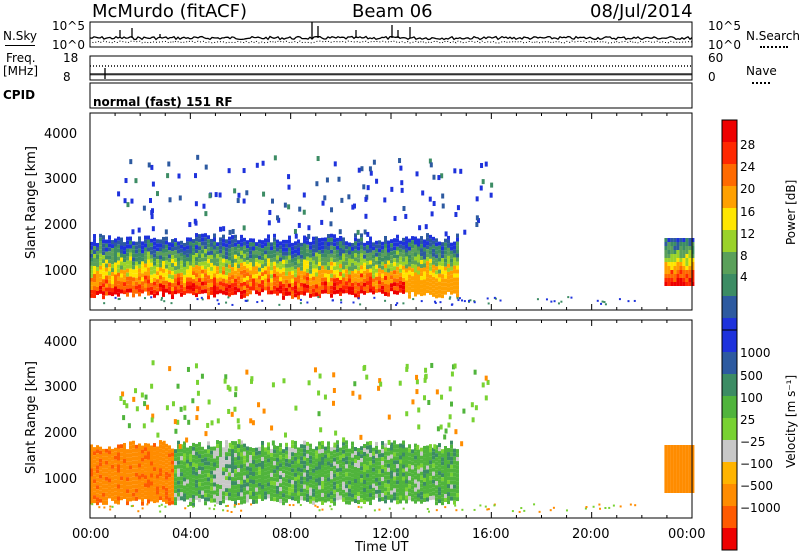 The width and height of the screenshot is (800, 555). Describe the element at coordinates (669, 244) in the screenshot. I see `power-cell-1983` at that location.